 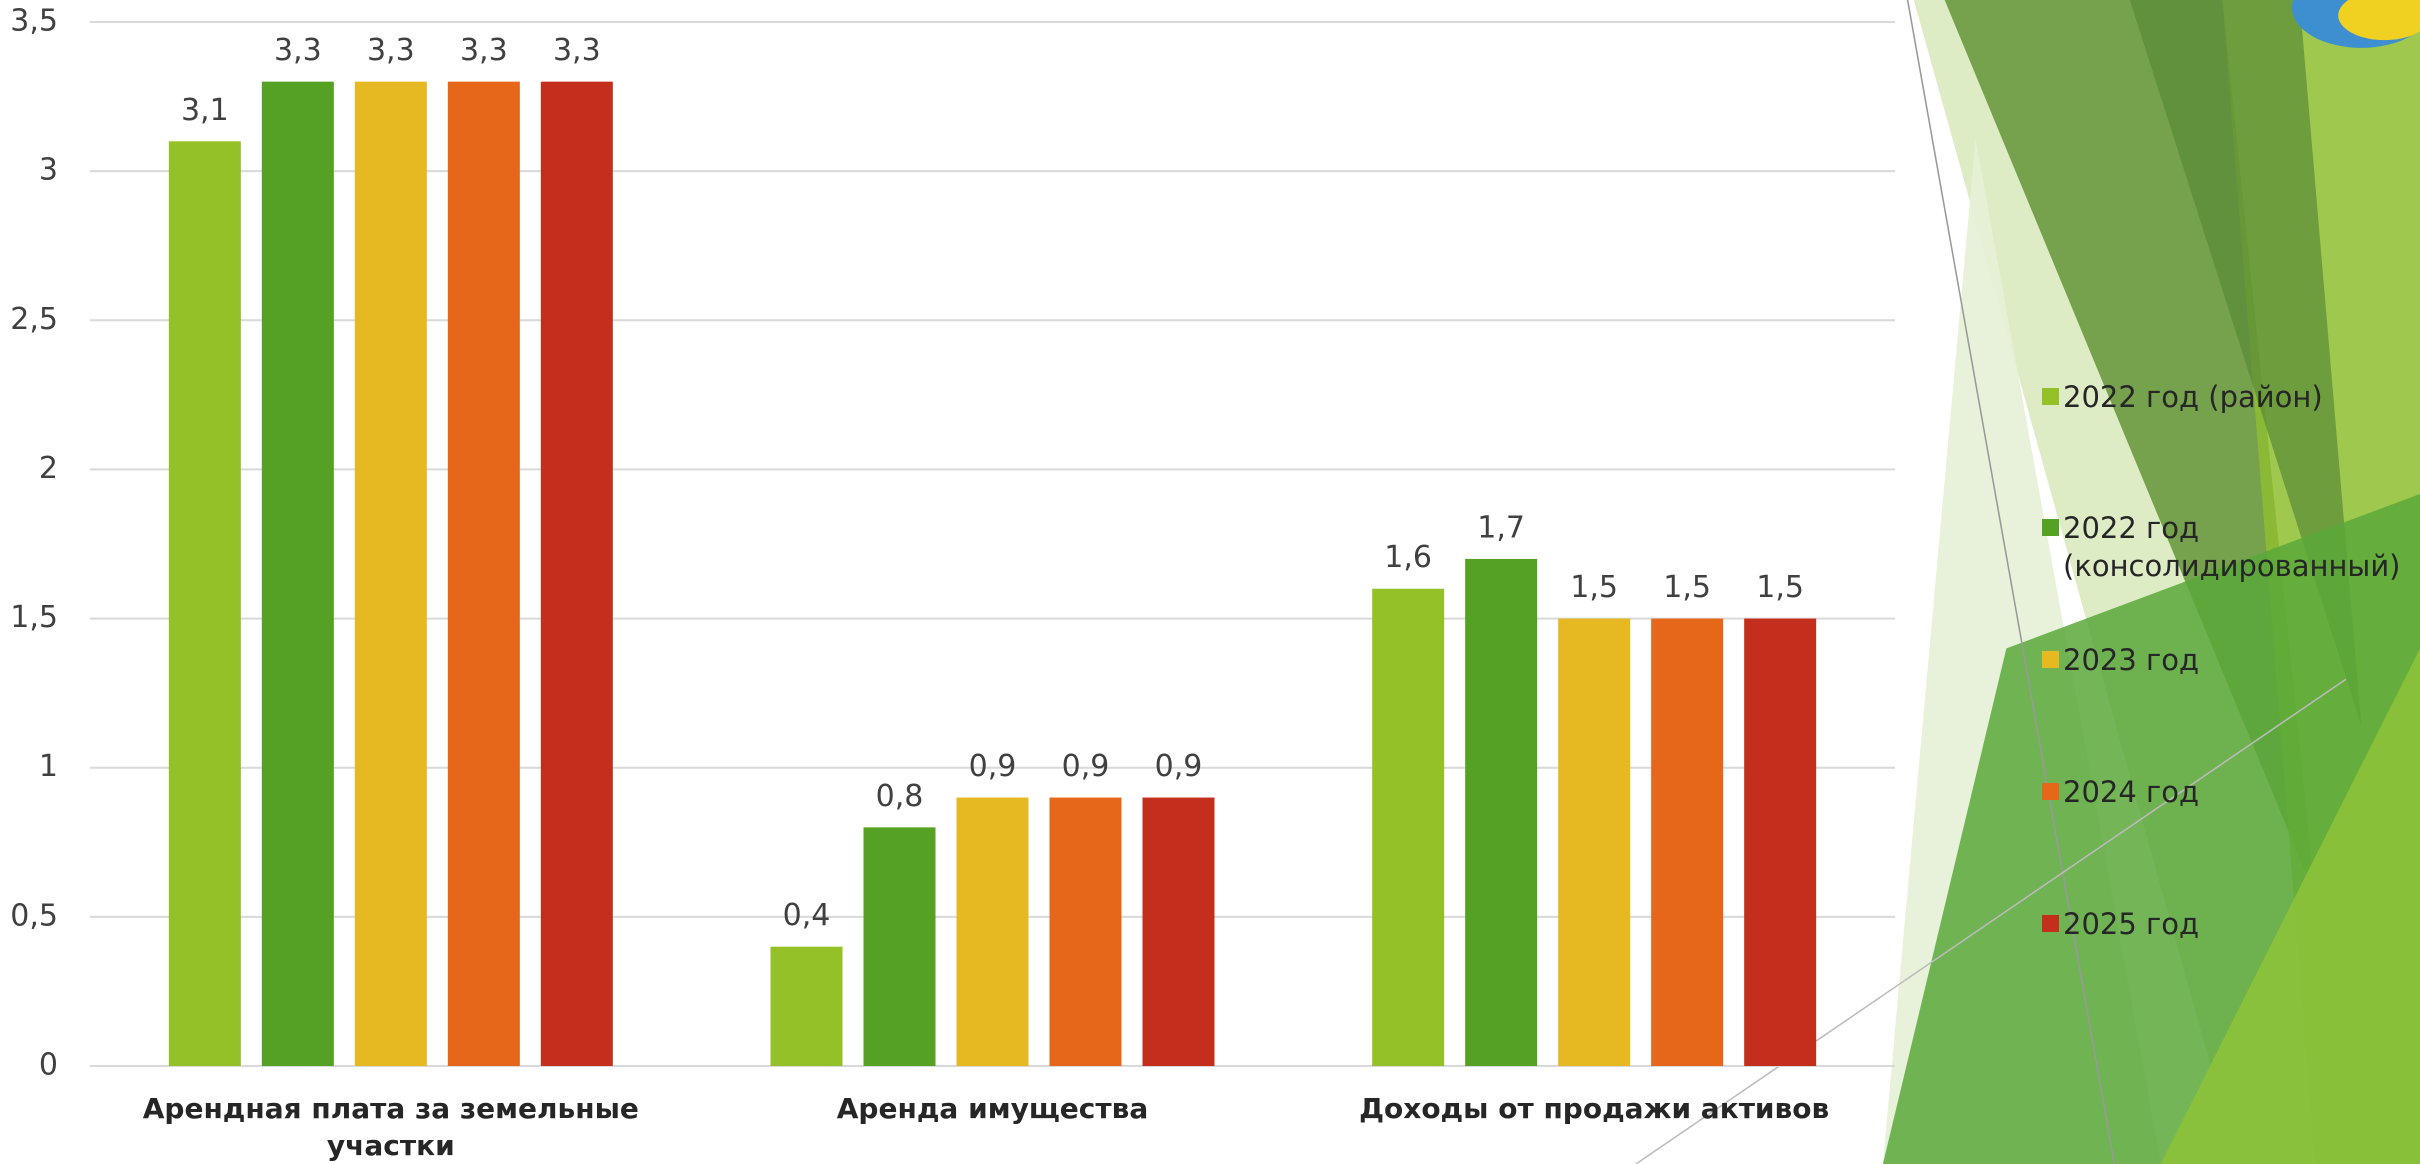 What do you see at coordinates (1501, 527) in the screenshot?
I see `data-label: 1,7` at bounding box center [1501, 527].